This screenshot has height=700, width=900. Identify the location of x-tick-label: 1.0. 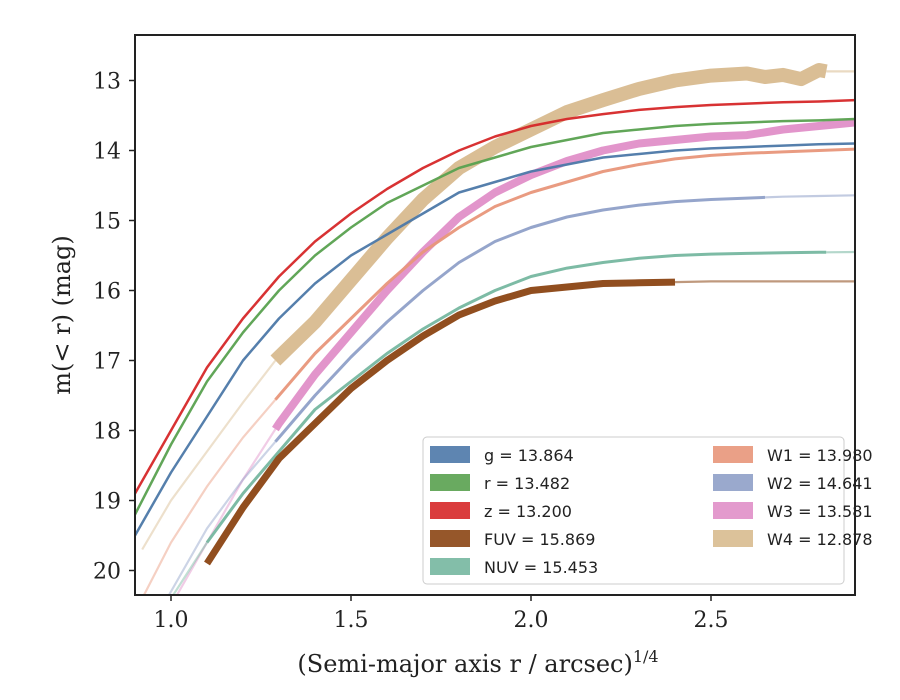
(171, 620).